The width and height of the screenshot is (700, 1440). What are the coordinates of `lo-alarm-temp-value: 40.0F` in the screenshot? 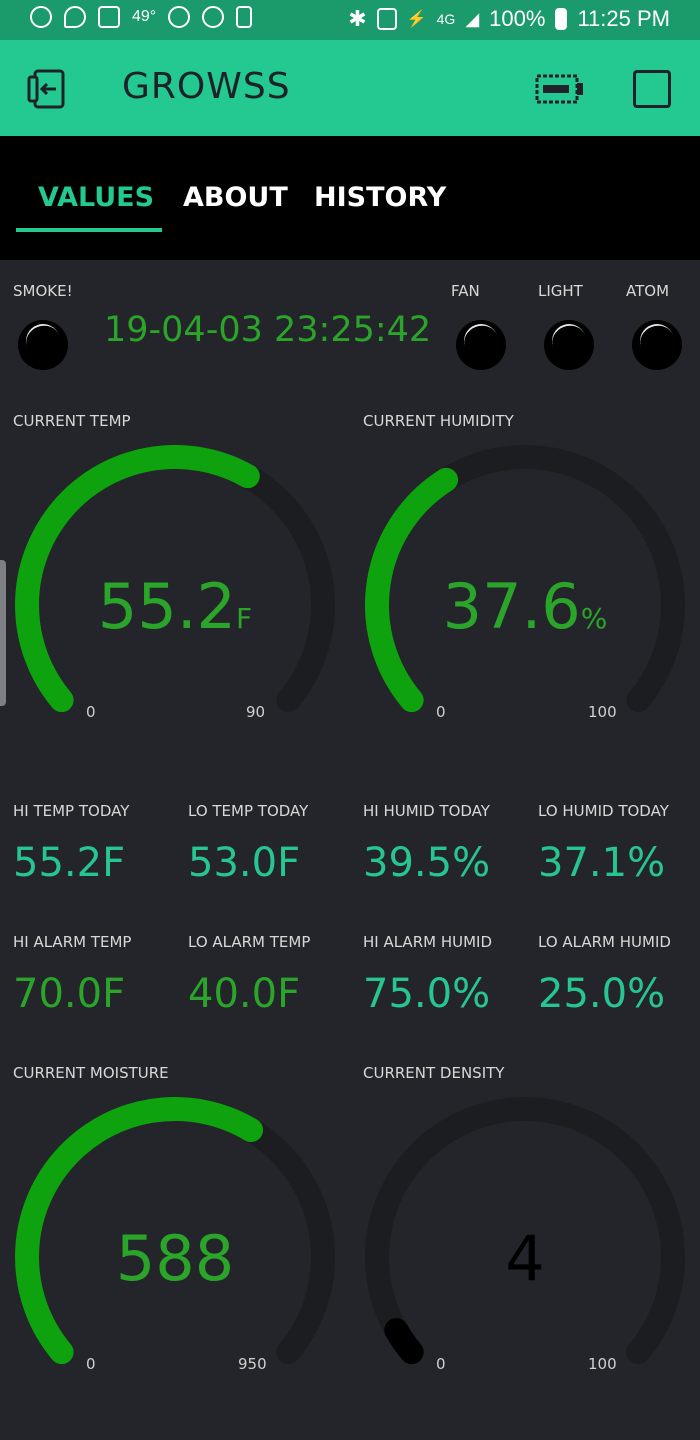 It's located at (244, 994).